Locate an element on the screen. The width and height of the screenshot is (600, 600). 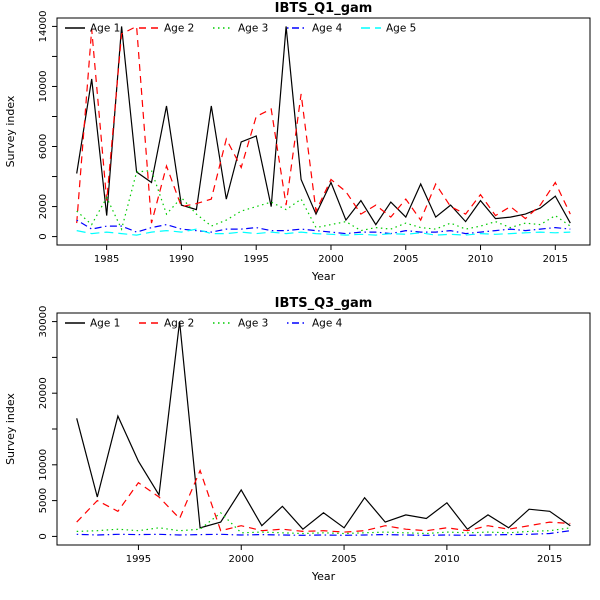
chart-title: IBTS_Q3_gam is located at coordinates (324, 303).